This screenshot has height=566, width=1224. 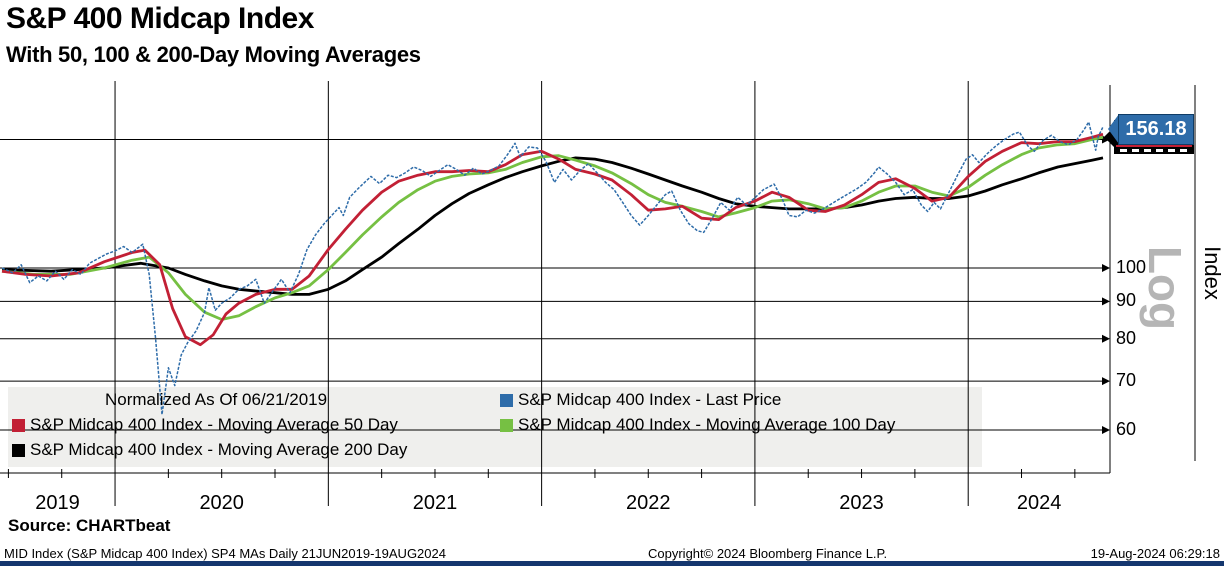 I want to click on page-title: S&P 400 Midcap Index, so click(x=160, y=18).